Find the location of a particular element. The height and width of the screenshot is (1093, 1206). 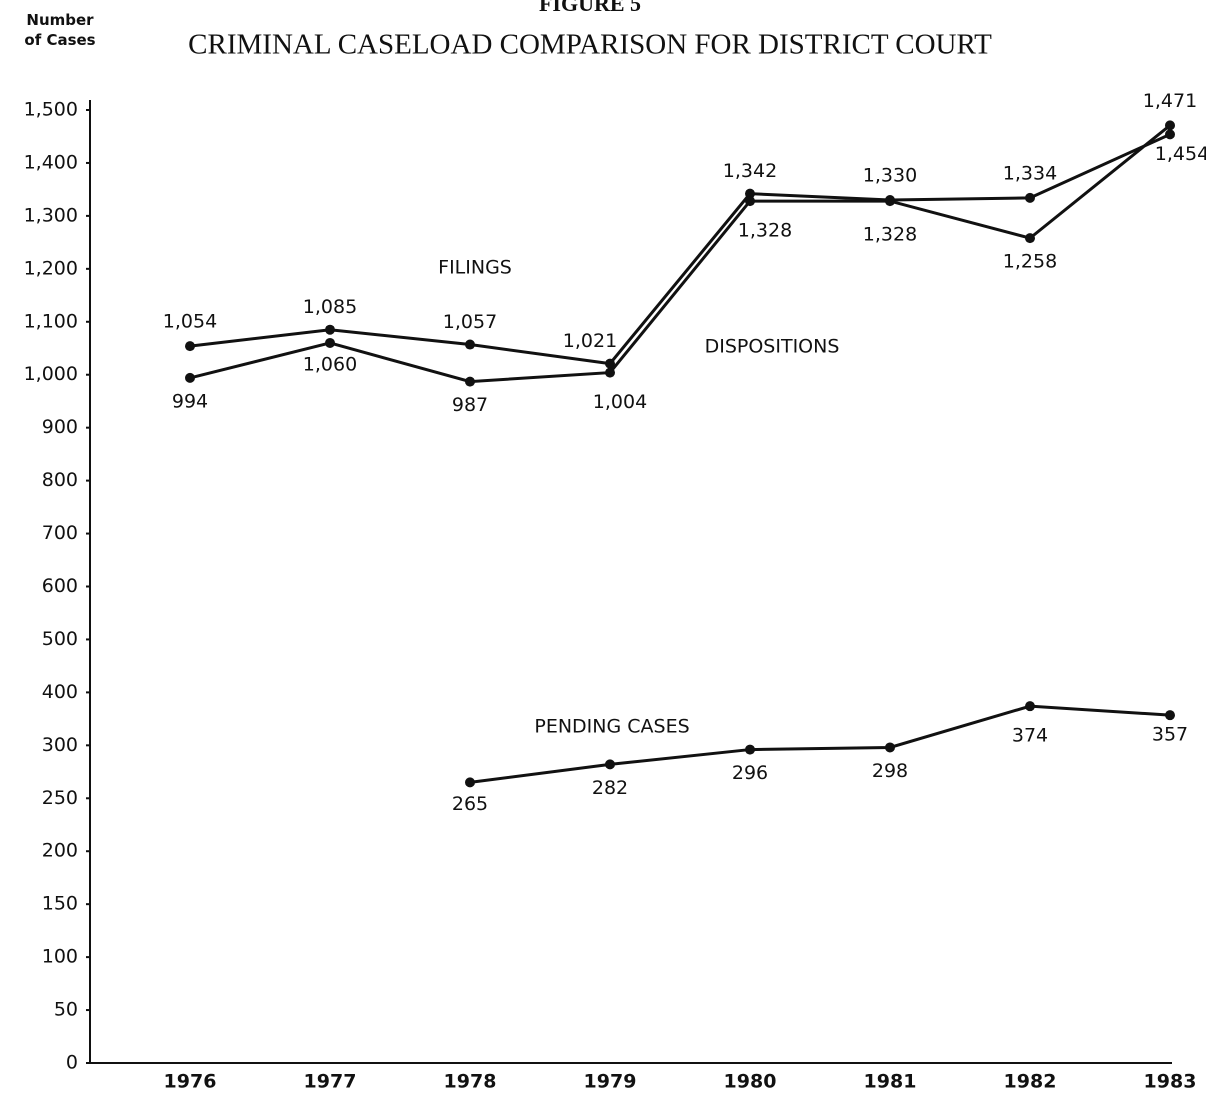

data-label: 1,330 is located at coordinates (890, 176).